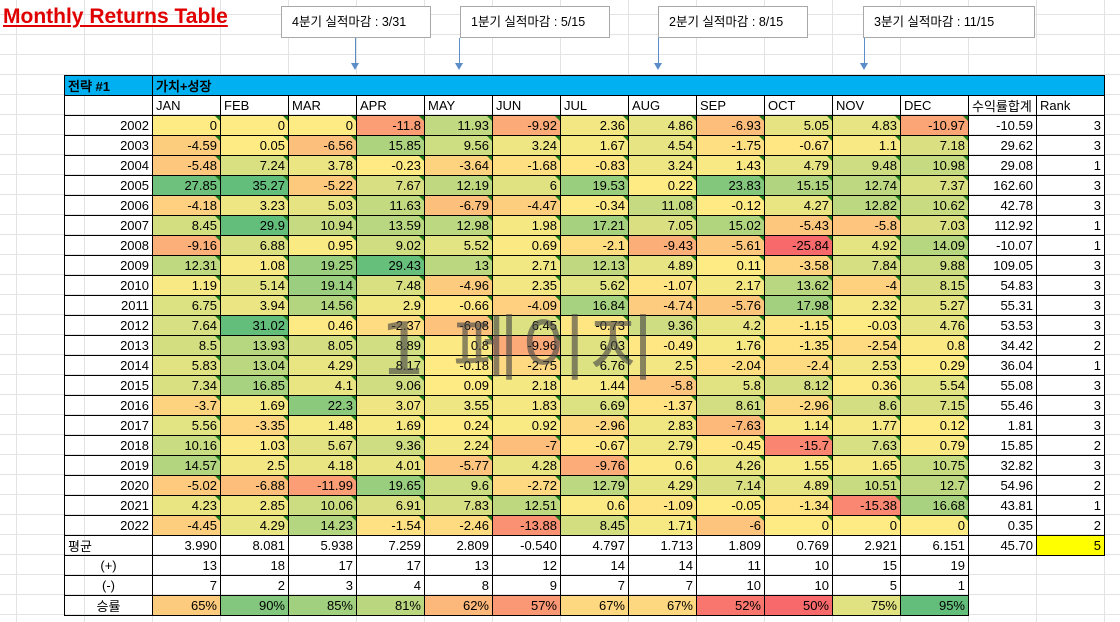 Image resolution: width=1120 pixels, height=622 pixels. What do you see at coordinates (390, 505) in the screenshot?
I see `return-cell: 6.91` at bounding box center [390, 505].